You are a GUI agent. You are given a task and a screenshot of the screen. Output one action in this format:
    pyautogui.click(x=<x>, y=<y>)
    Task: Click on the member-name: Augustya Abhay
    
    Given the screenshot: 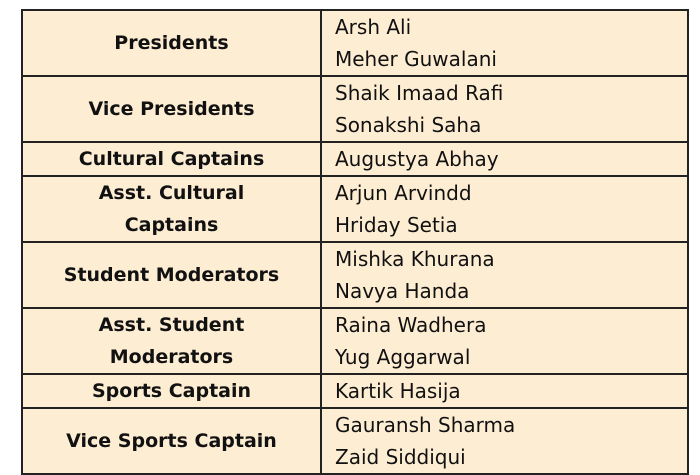 What is the action you would take?
    pyautogui.click(x=417, y=159)
    